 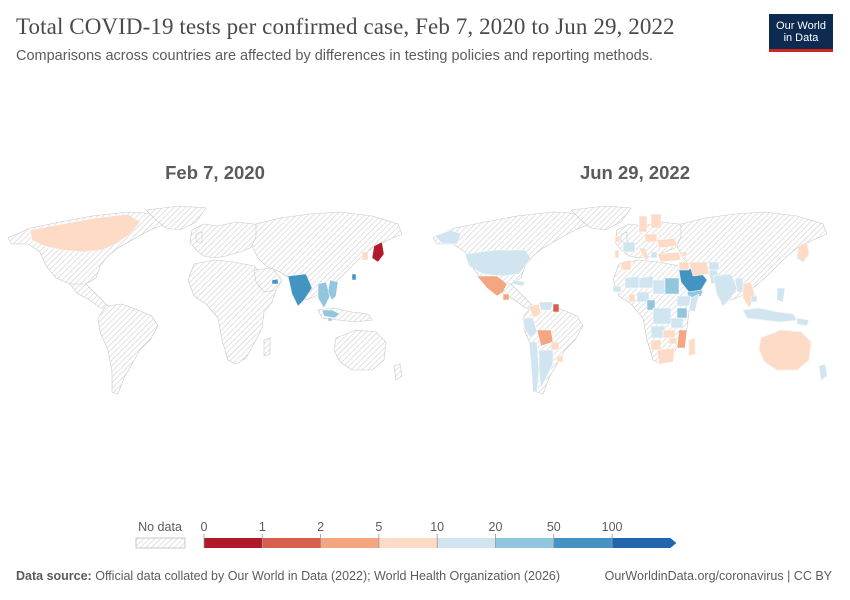 I want to click on source-label: Data source:, so click(x=54, y=576).